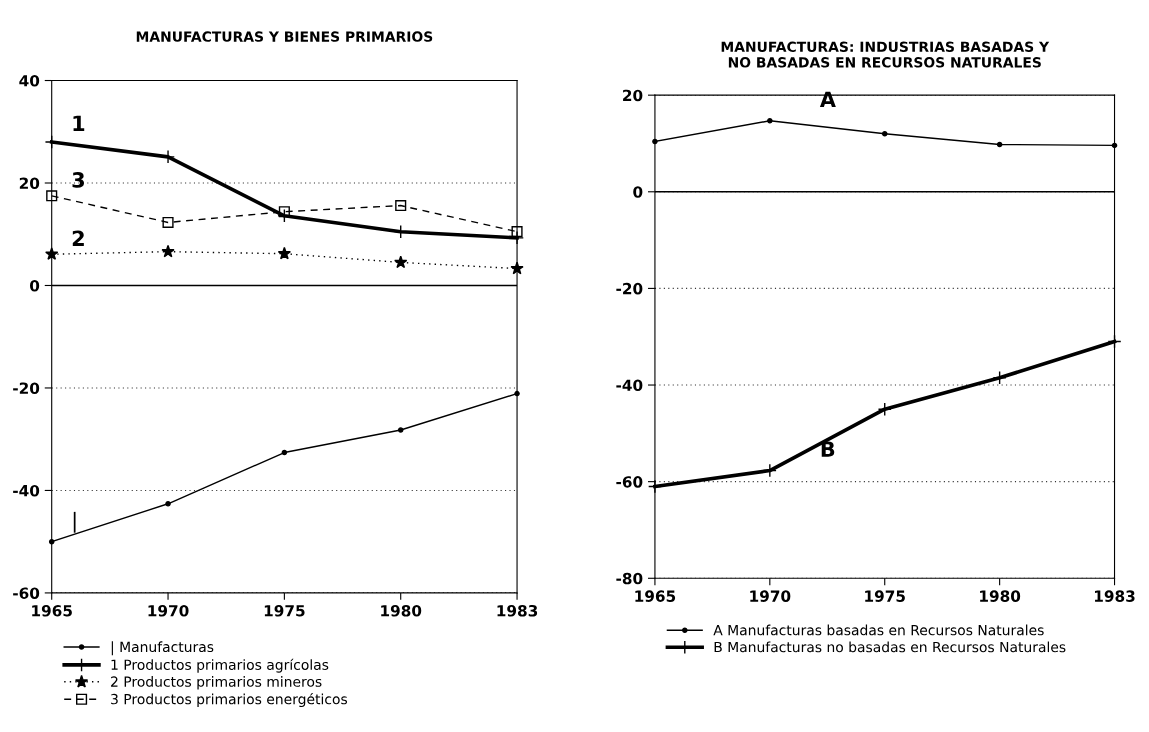 The height and width of the screenshot is (732, 1149). I want to click on chart-title: MANUFACTURAS: INDUSTRIAS BASADAS Y NO BASADAS EN RECURSOS NATURALES, so click(885, 54).